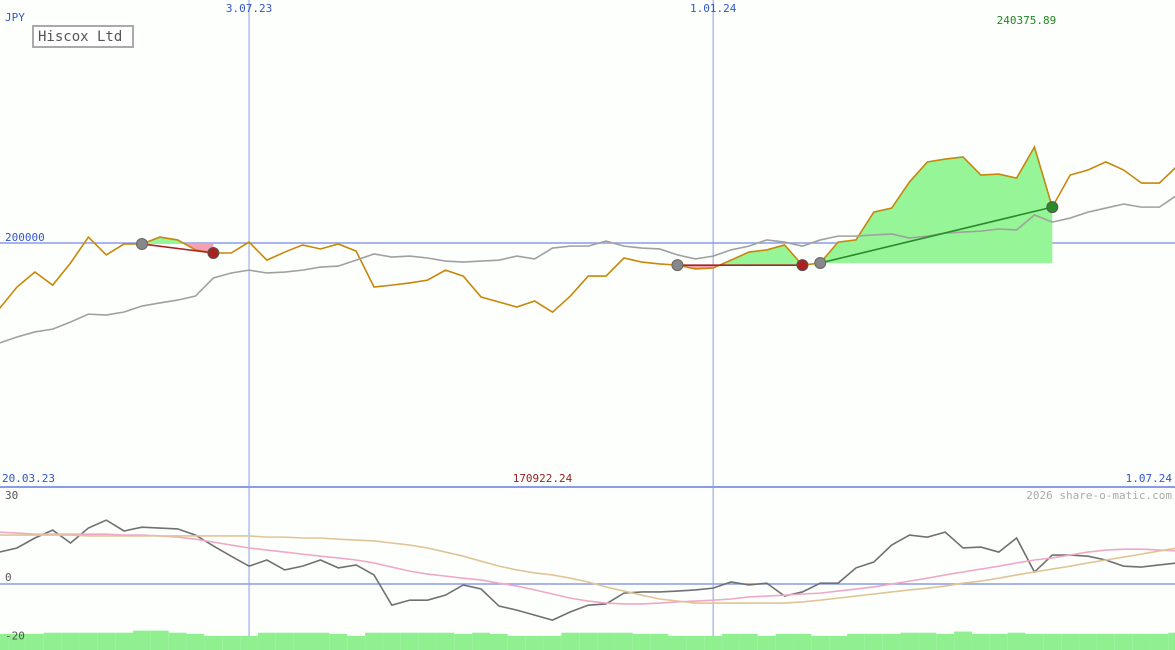  I want to click on min-label: 170922.24, so click(543, 478).